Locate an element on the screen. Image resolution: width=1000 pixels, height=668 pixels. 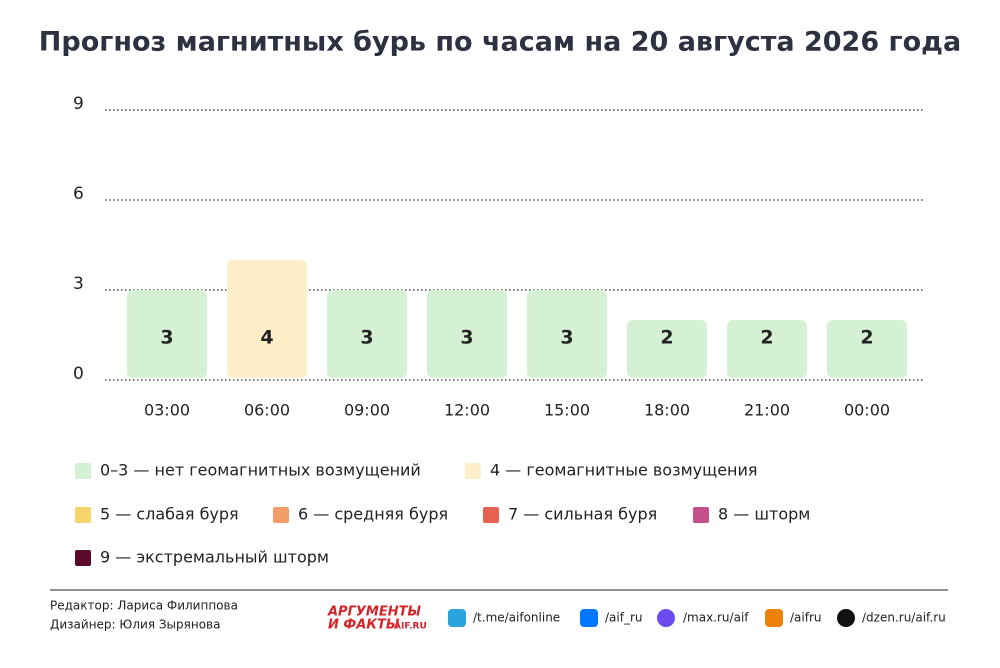
telegram-icon is located at coordinates (457, 618).